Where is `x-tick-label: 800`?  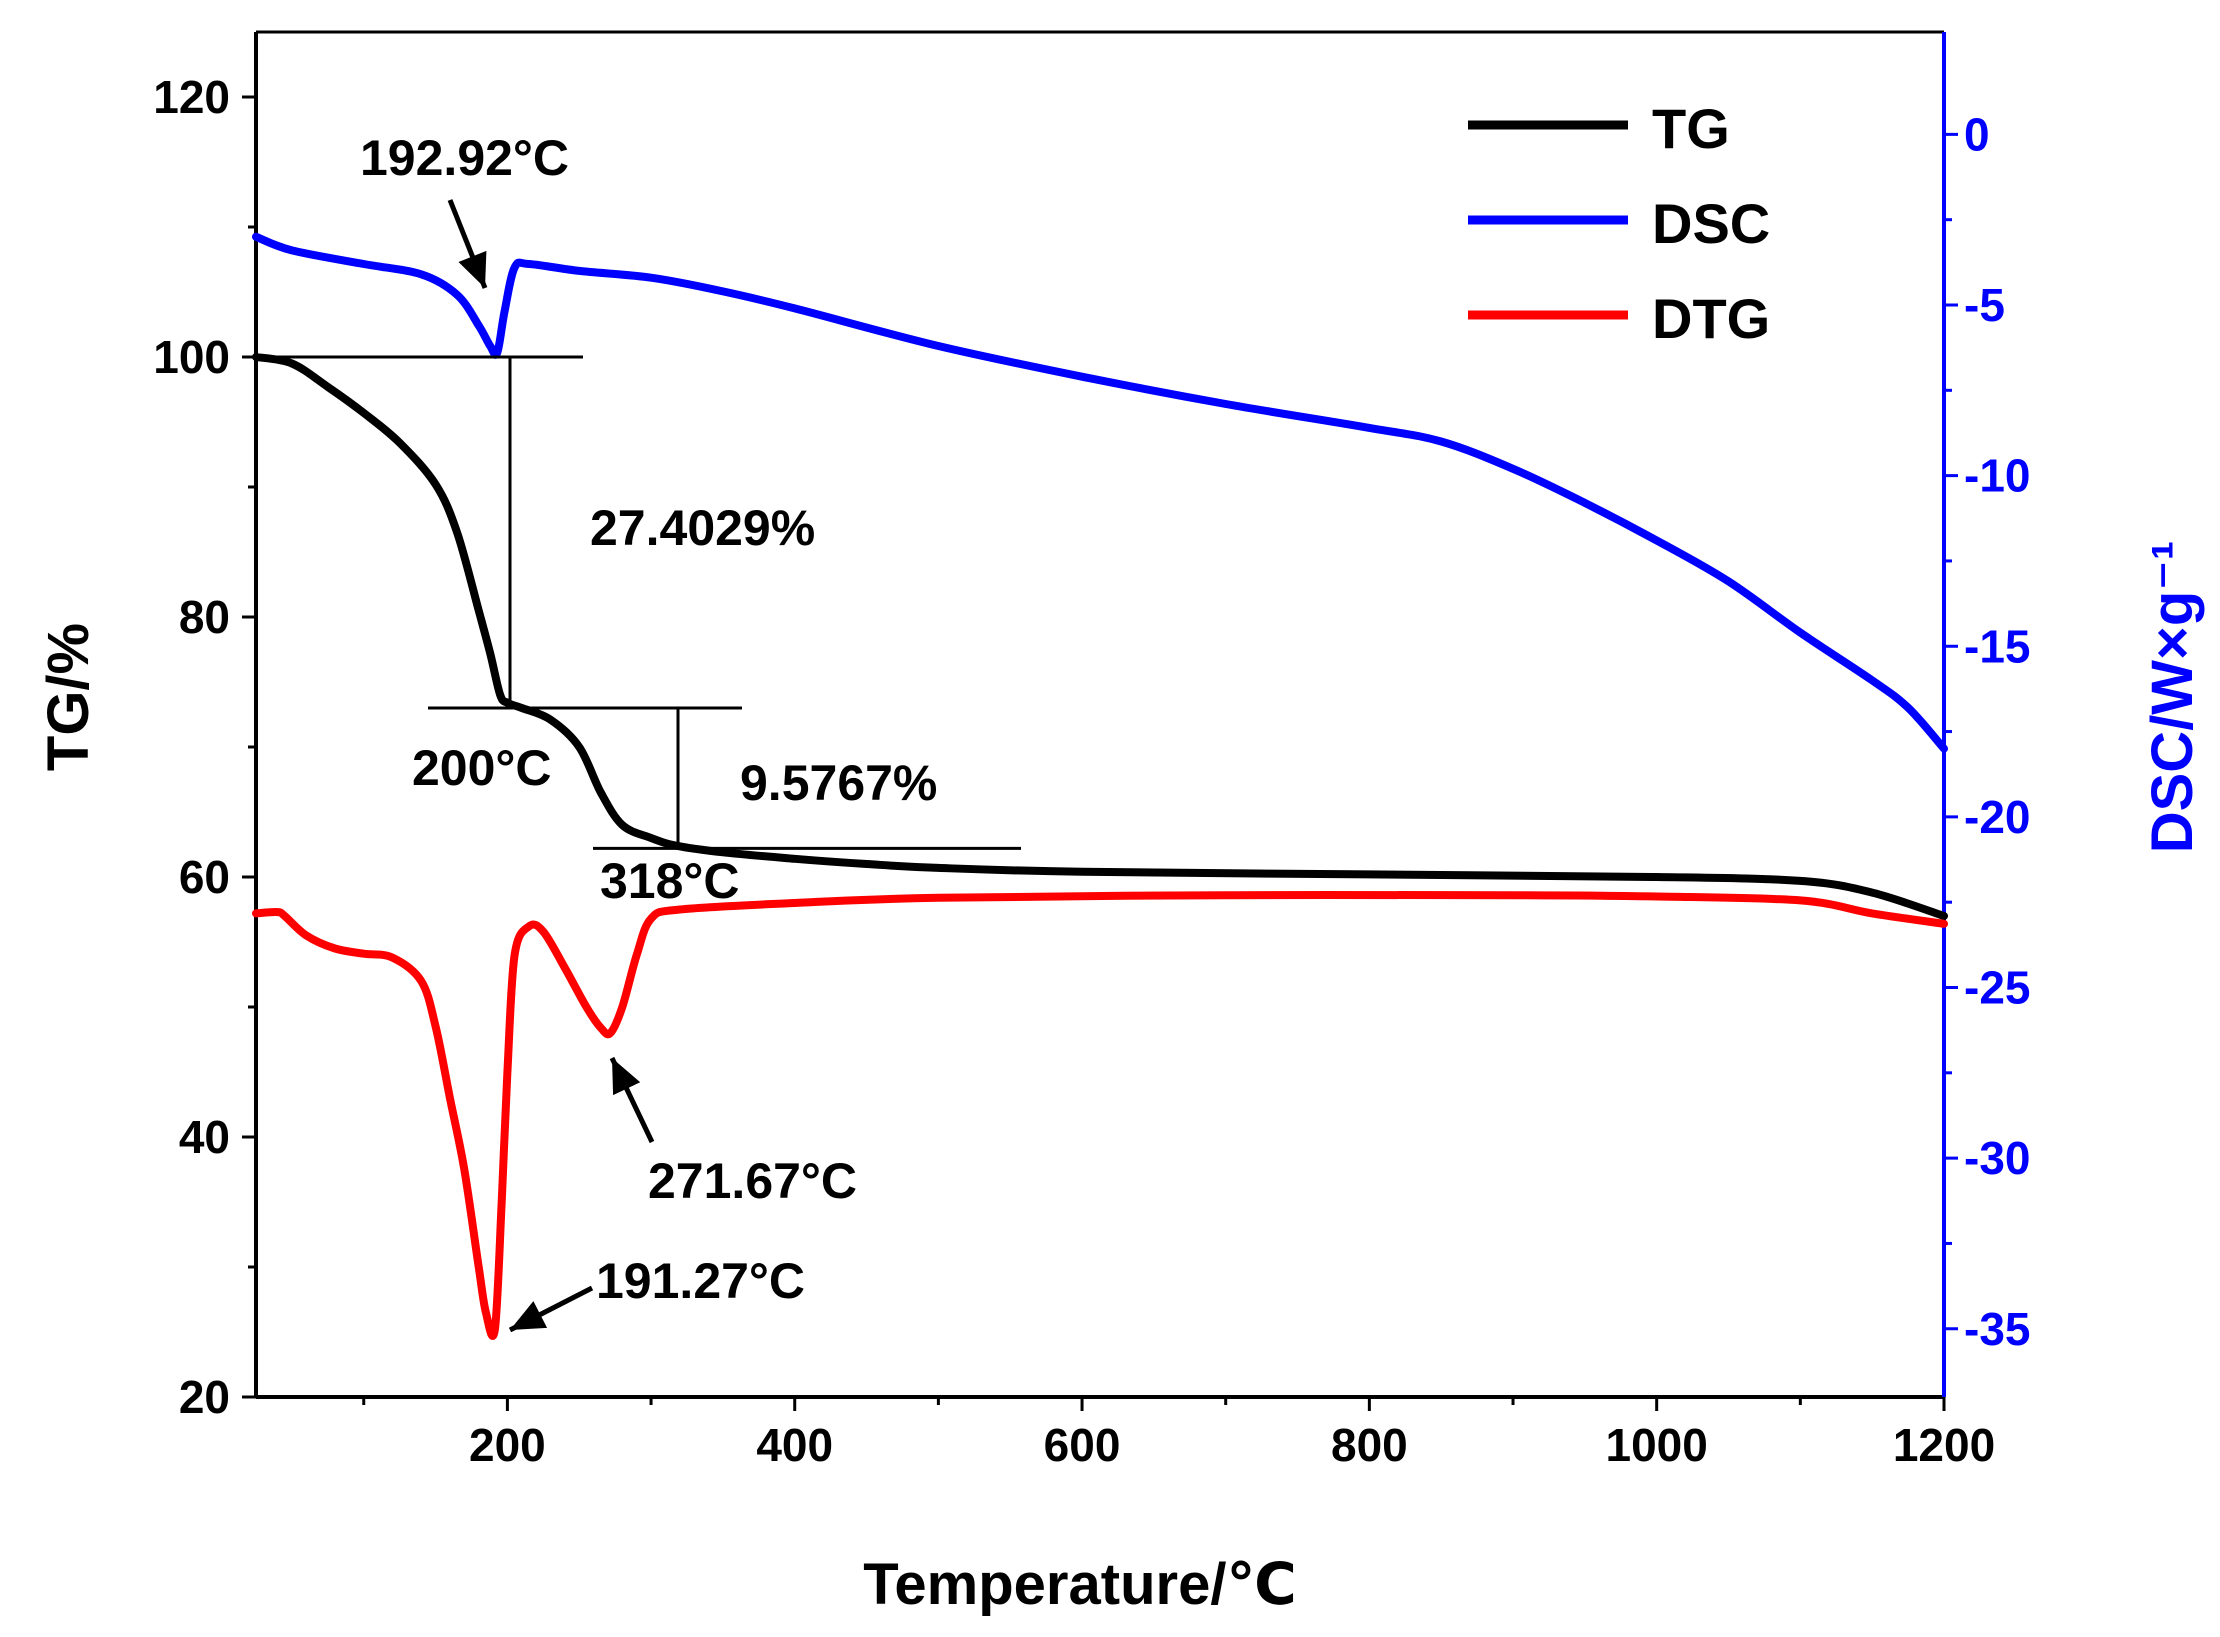
x-tick-label: 800 is located at coordinates (1369, 1445).